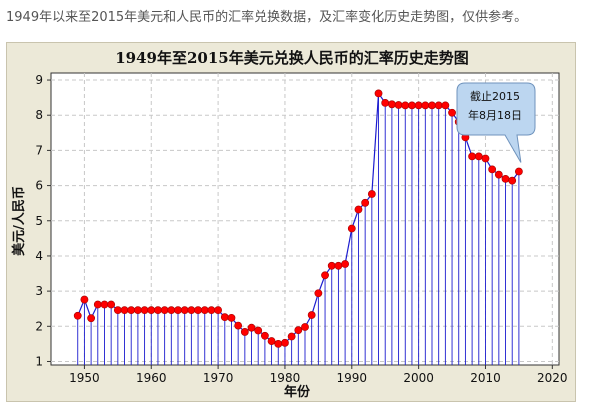 The width and height of the screenshot is (591, 403). Describe the element at coordinates (39, 221) in the screenshot. I see `y-tick-label: 5` at that location.